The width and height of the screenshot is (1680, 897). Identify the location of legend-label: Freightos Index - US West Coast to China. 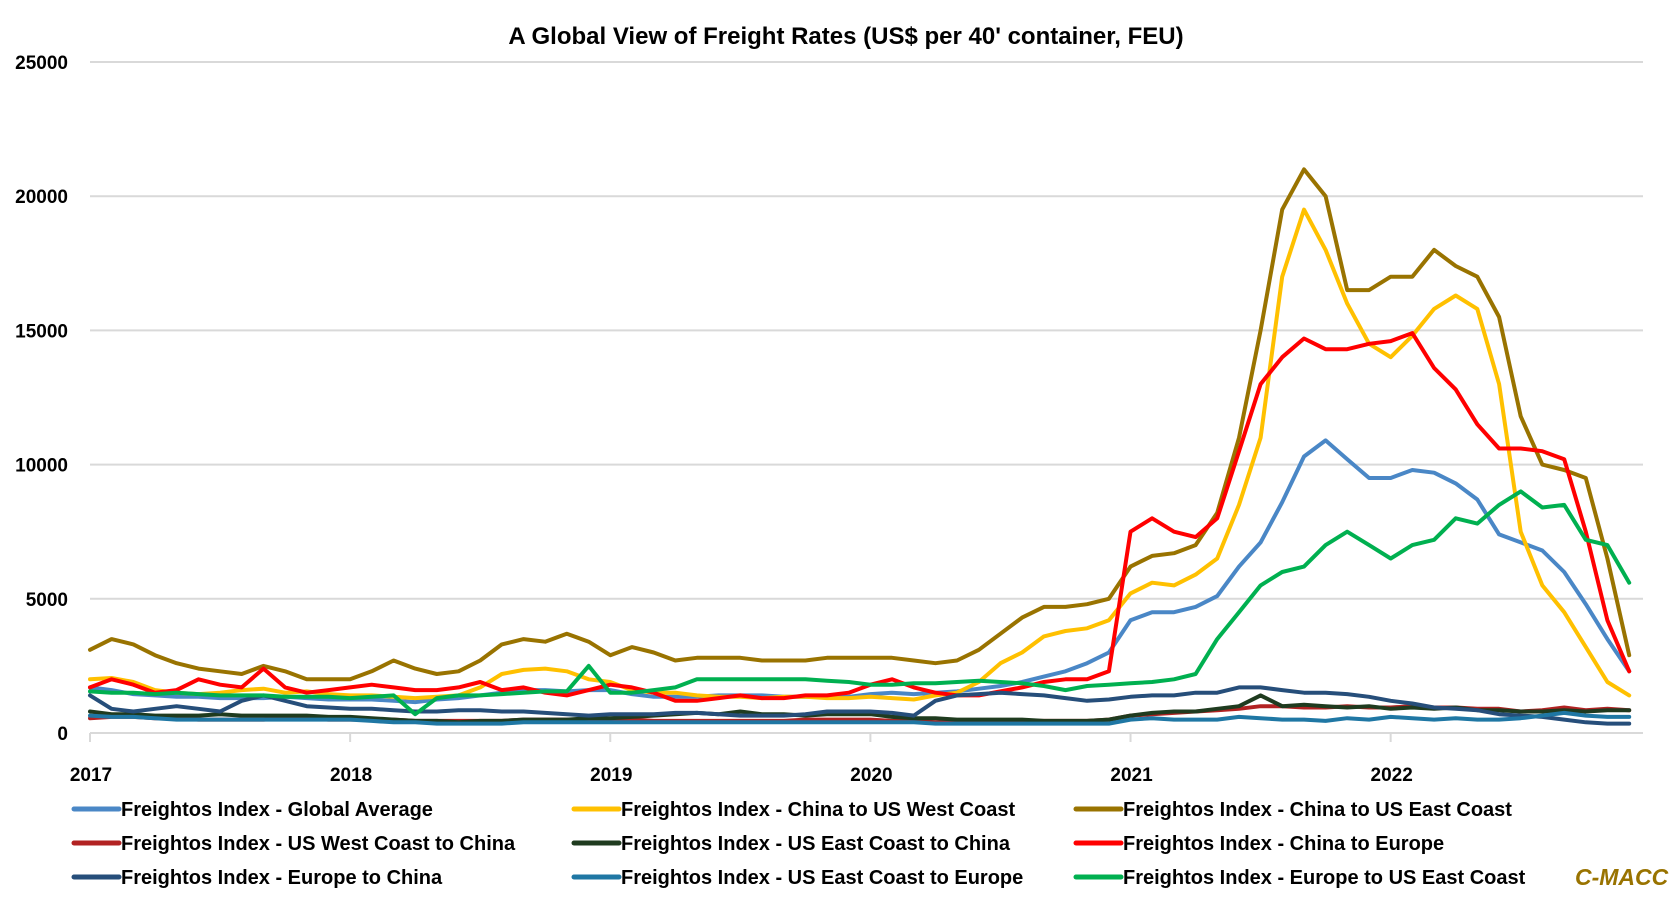
(318, 844).